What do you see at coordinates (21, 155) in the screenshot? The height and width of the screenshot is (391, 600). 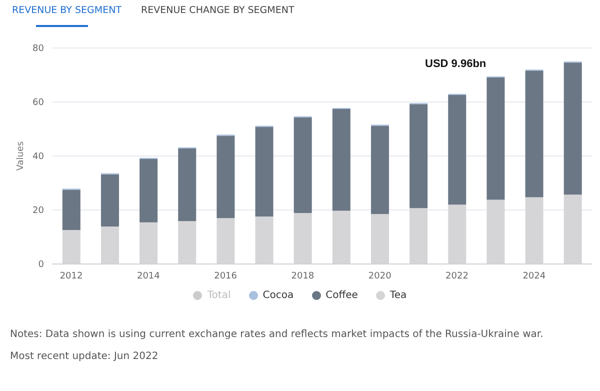 I see `y-axis-title: Values` at bounding box center [21, 155].